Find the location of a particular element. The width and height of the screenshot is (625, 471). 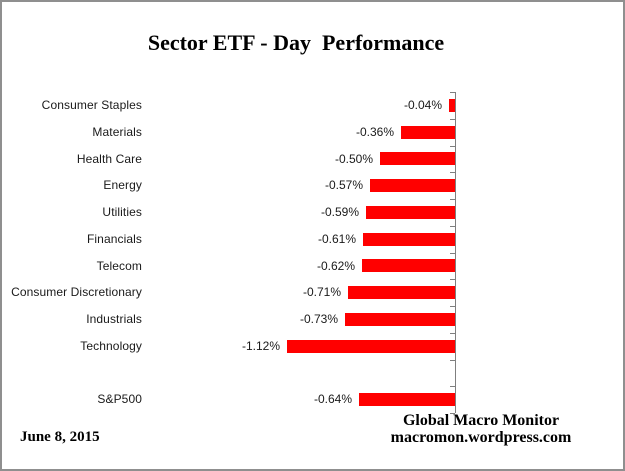

value-label: -0.62% is located at coordinates (335, 265).